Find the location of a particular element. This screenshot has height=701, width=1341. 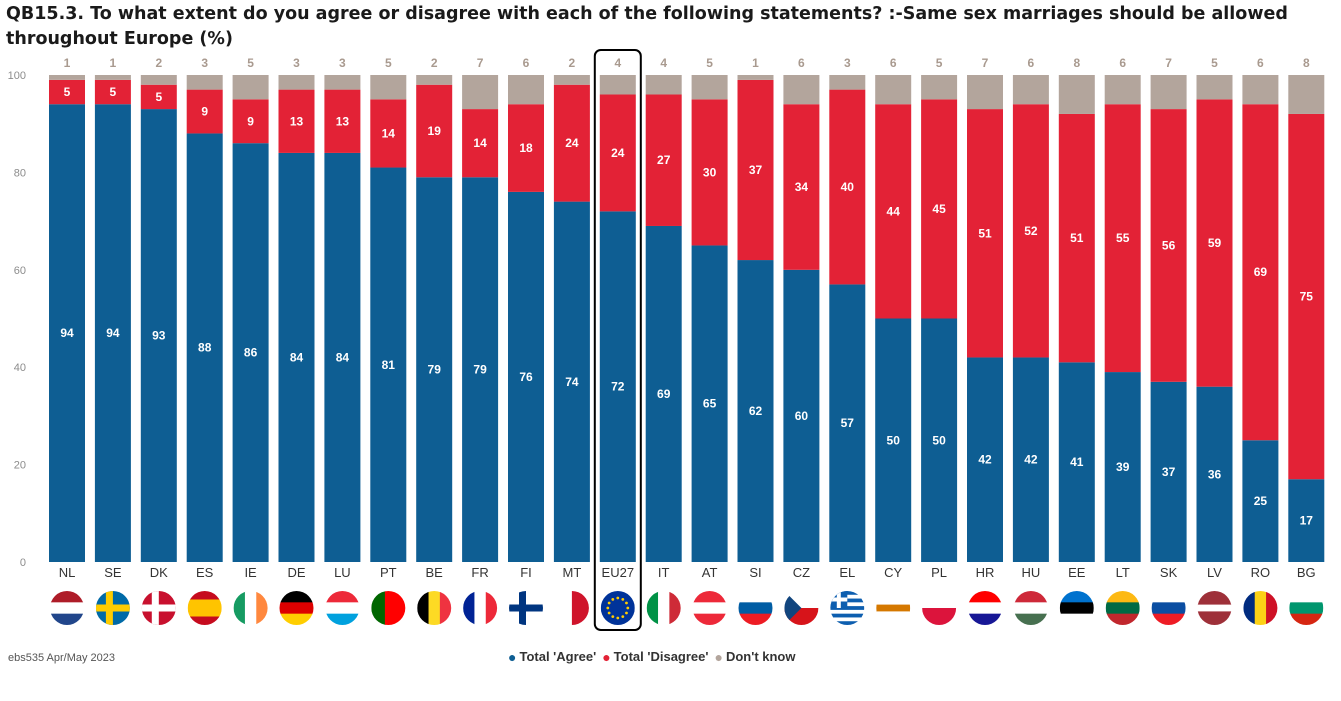

flag-hu-icon is located at coordinates (1030, 608).